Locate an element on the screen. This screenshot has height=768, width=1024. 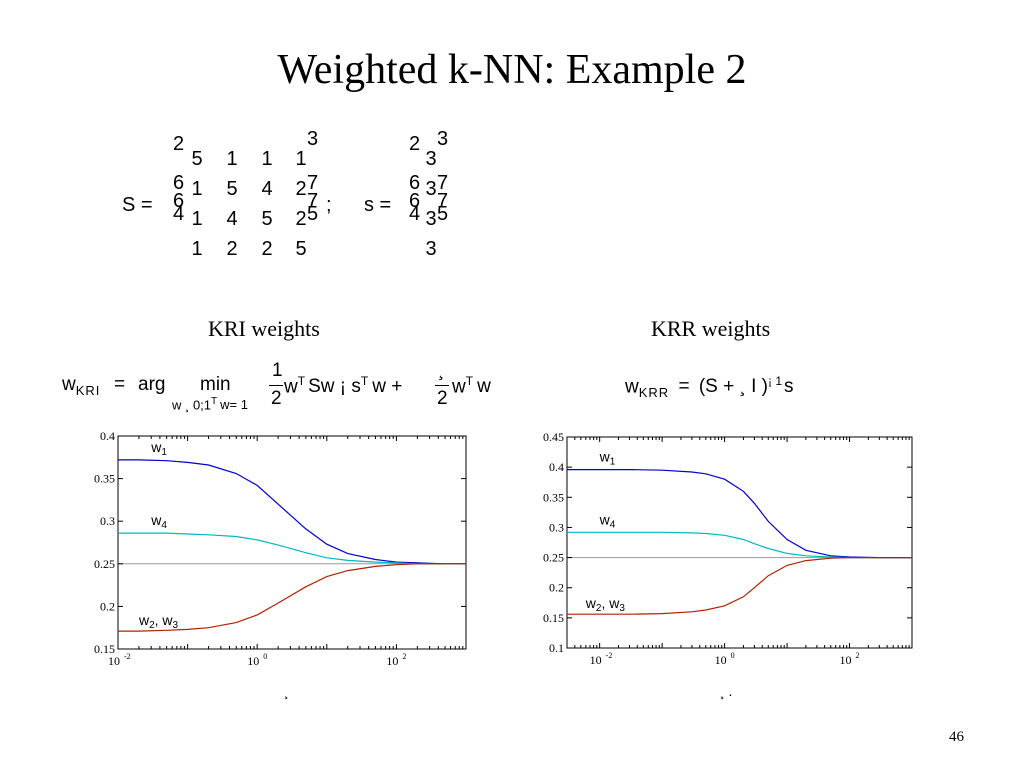
kri-lhs-sub: KRI is located at coordinates (88, 390).